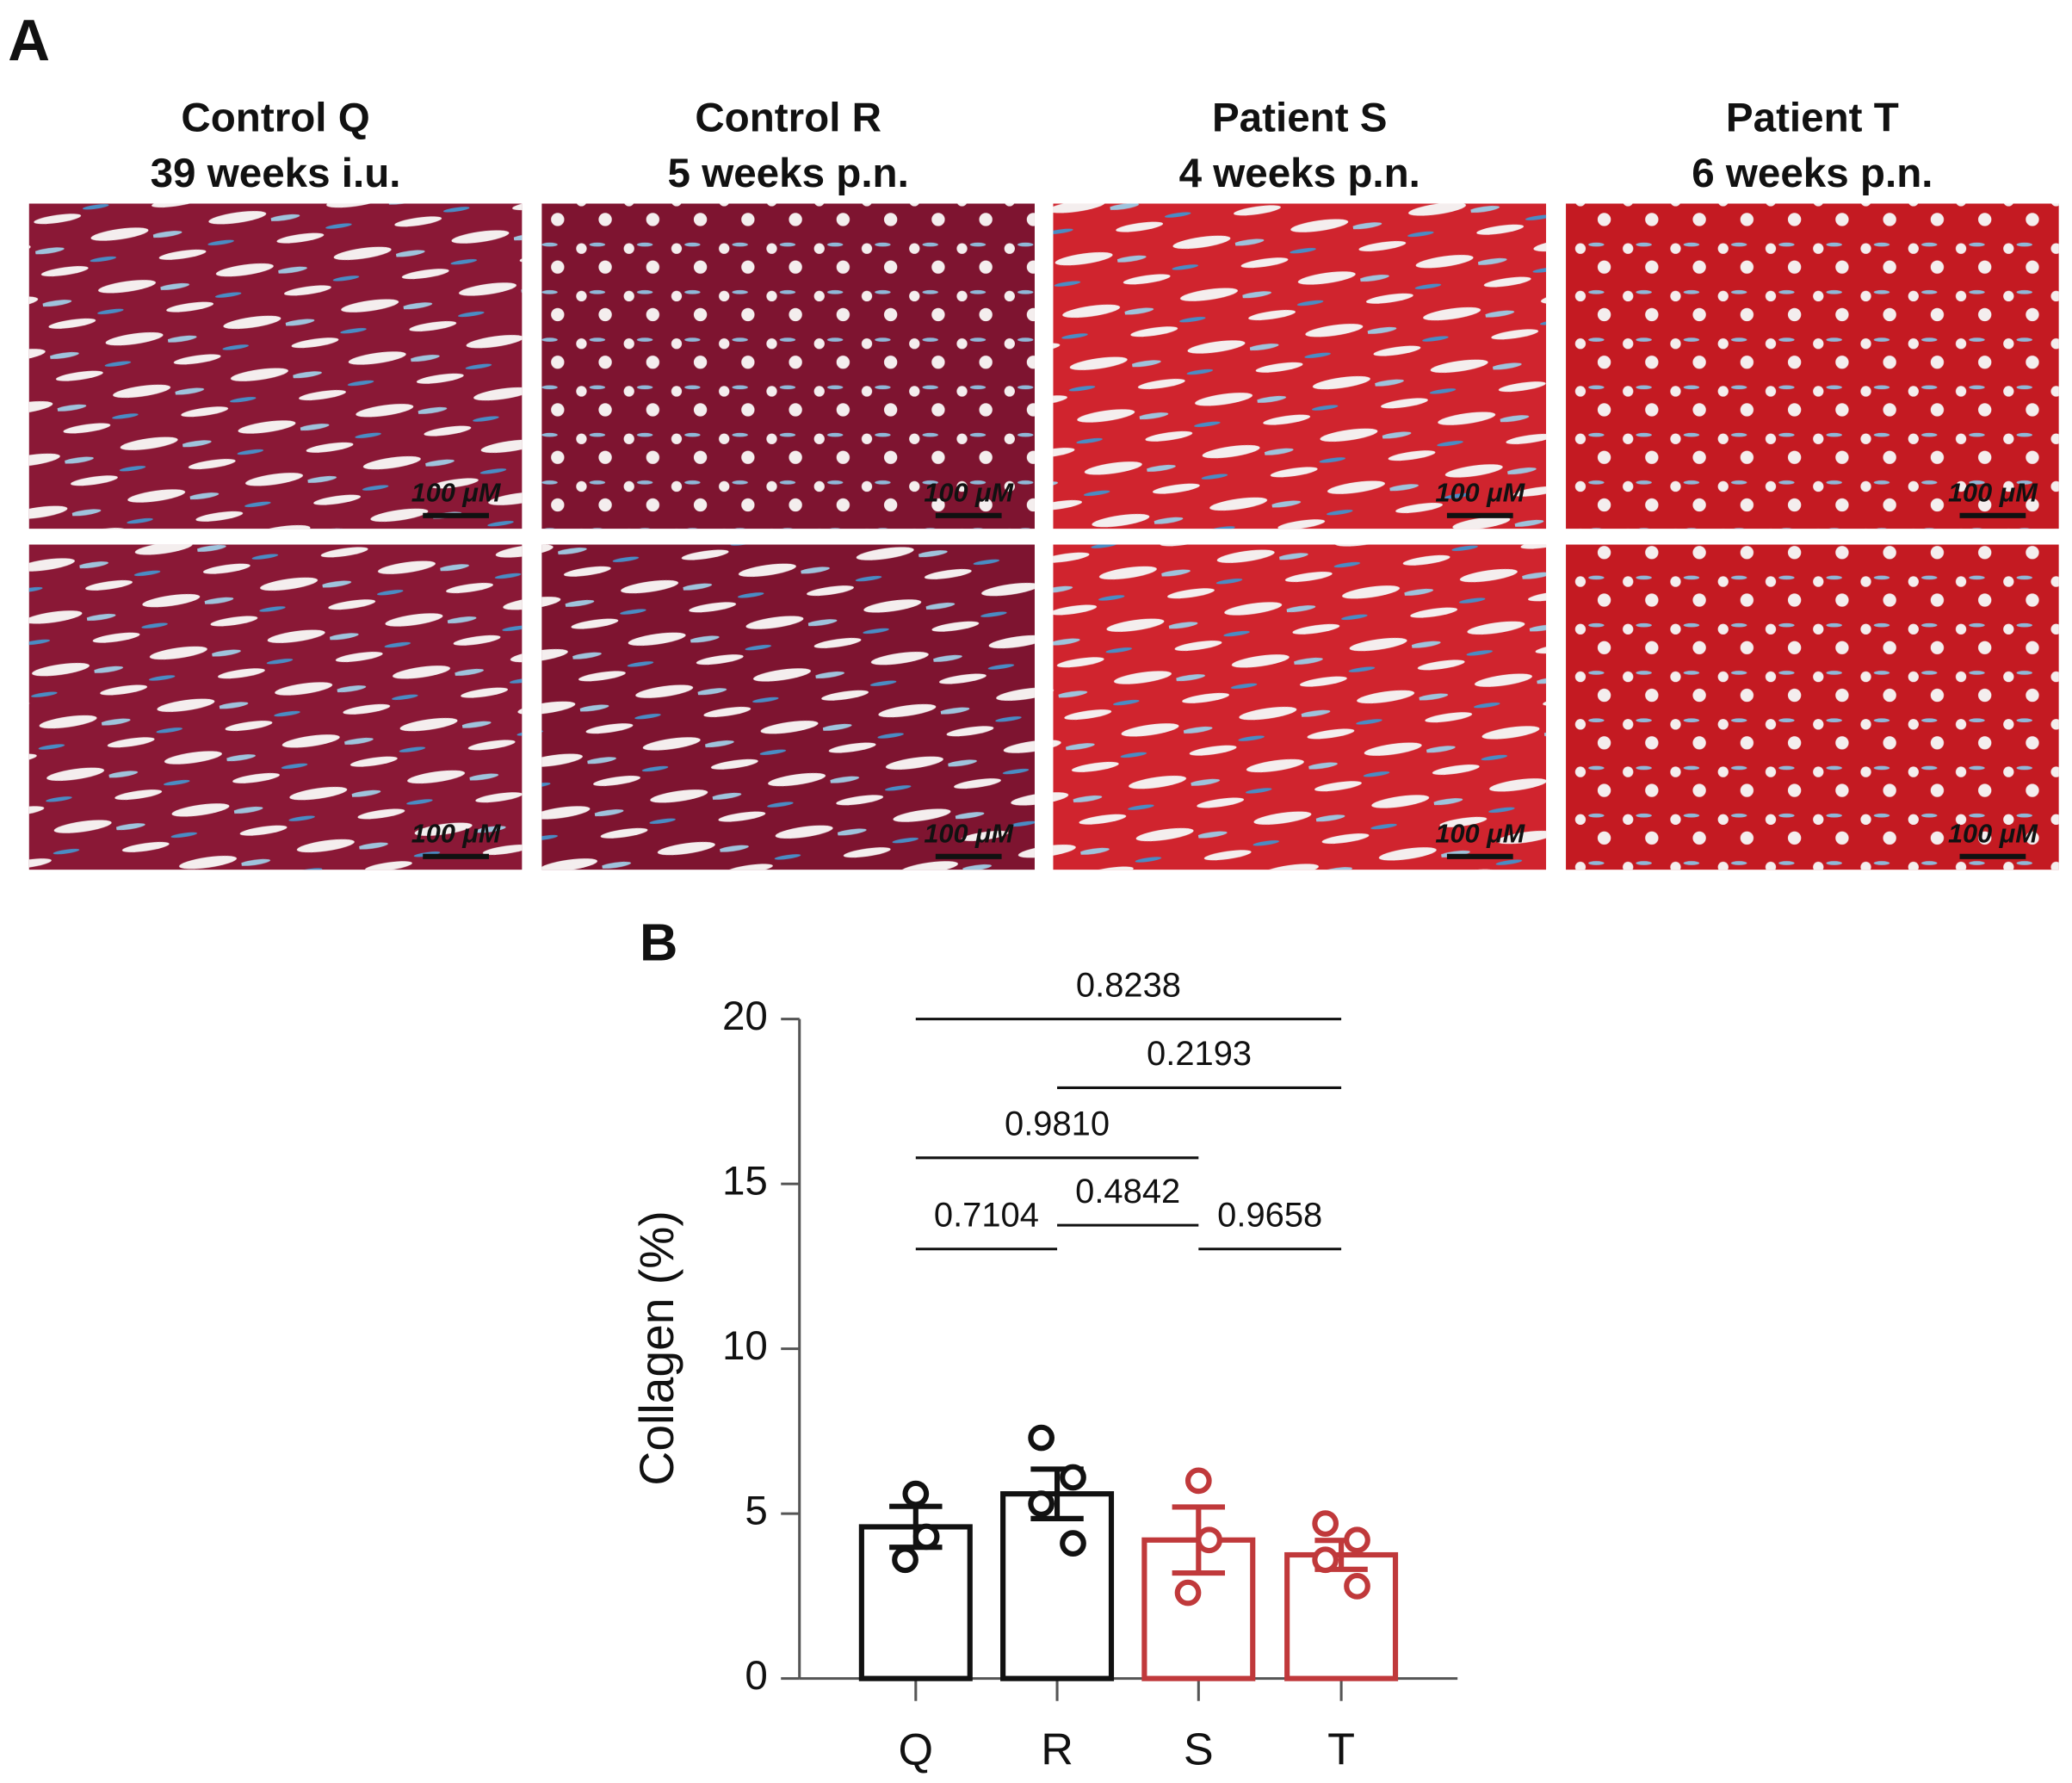 The height and width of the screenshot is (1783, 2072). Describe the element at coordinates (1199, 1749) in the screenshot. I see `x-tick-label: S` at that location.